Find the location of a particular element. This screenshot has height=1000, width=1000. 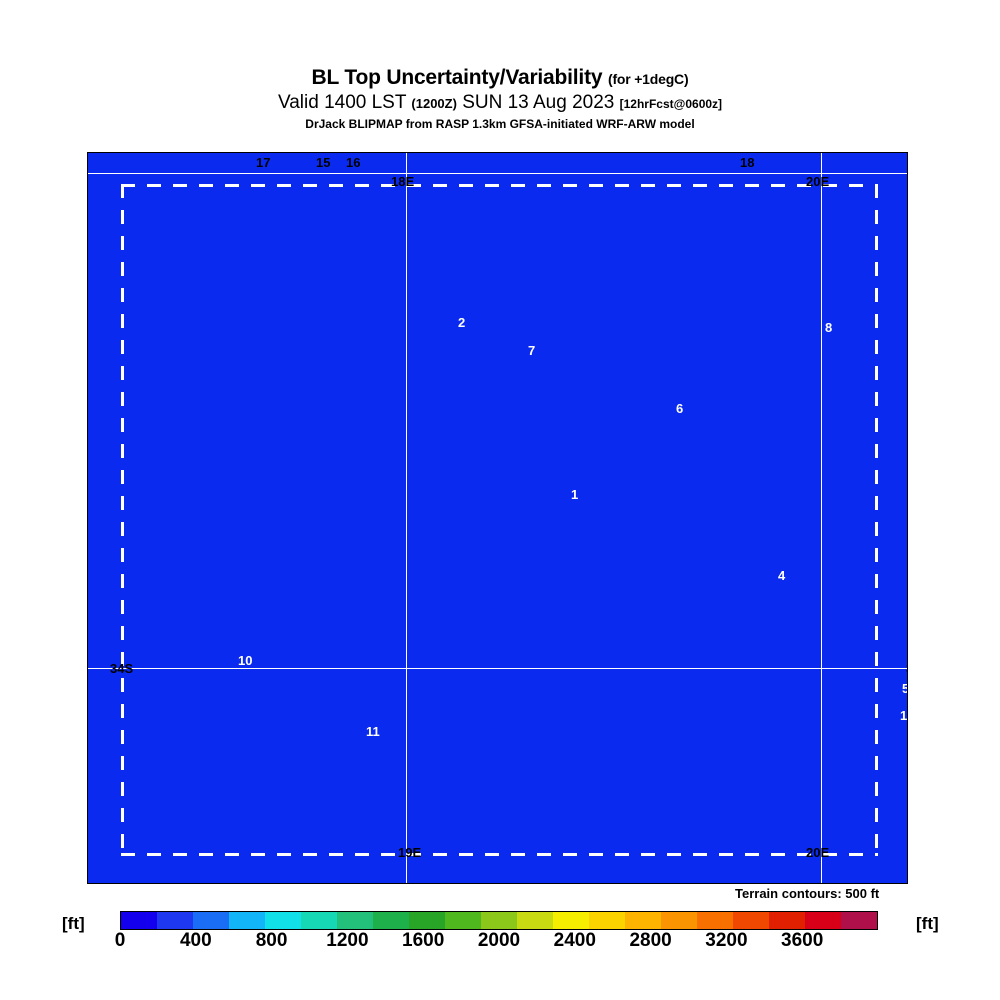

graticule-label: 17 is located at coordinates (263, 162).